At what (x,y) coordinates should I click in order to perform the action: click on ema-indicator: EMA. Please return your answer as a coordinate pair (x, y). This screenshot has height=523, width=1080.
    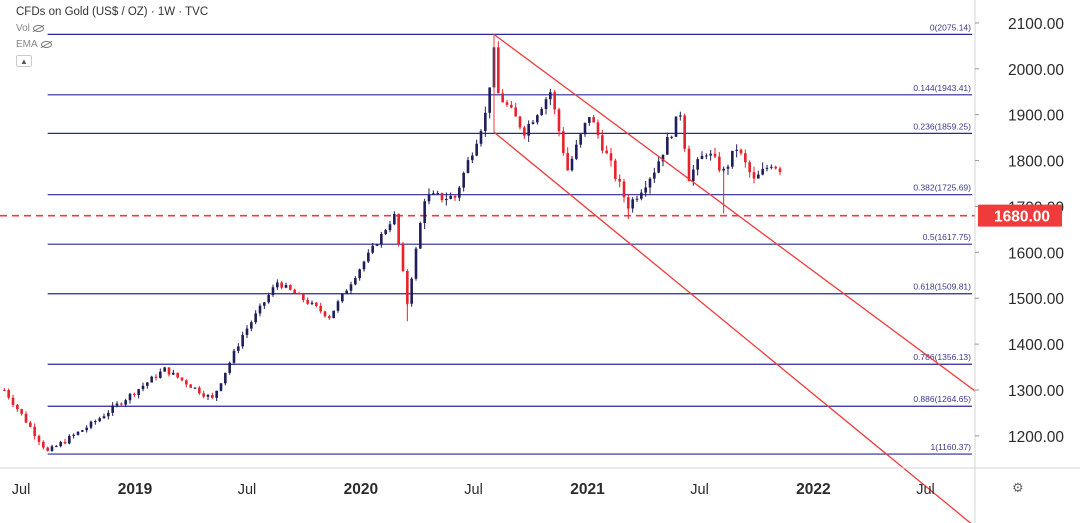
    Looking at the image, I should click on (112, 44).